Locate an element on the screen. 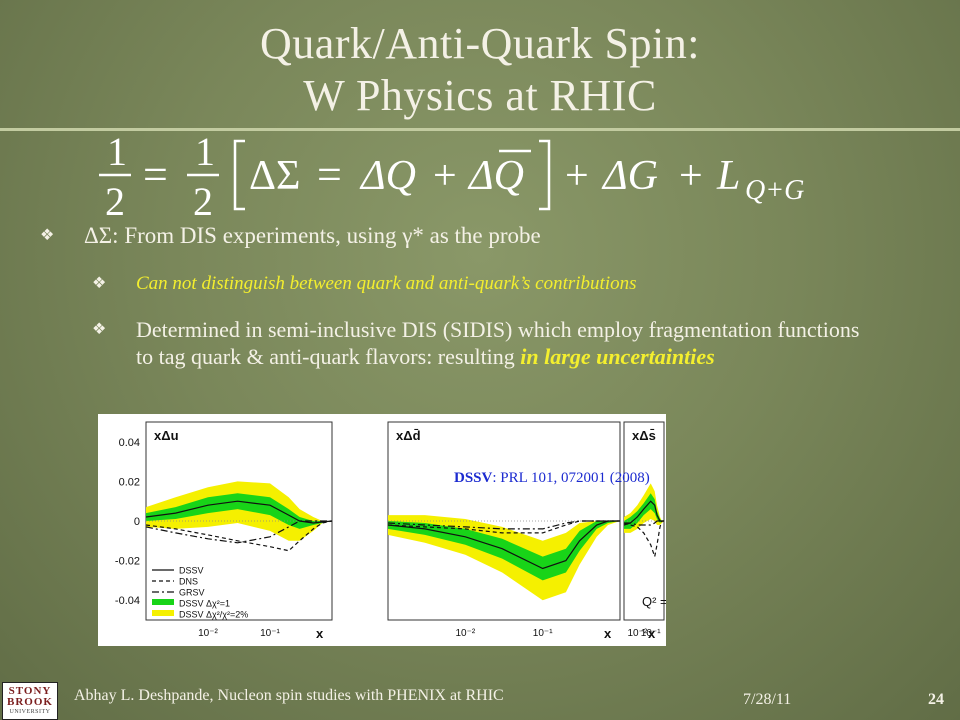 The image size is (960, 720). eq-plus-2: + is located at coordinates (577, 176).